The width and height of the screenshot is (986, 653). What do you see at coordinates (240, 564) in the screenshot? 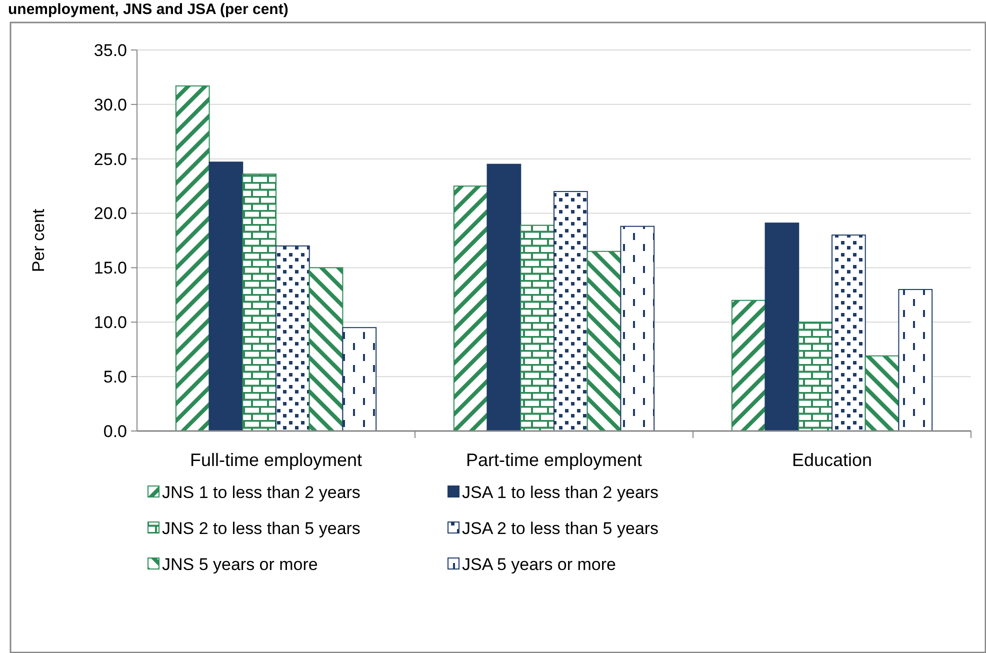
I see `legend-label: JNS 5 years or more` at bounding box center [240, 564].